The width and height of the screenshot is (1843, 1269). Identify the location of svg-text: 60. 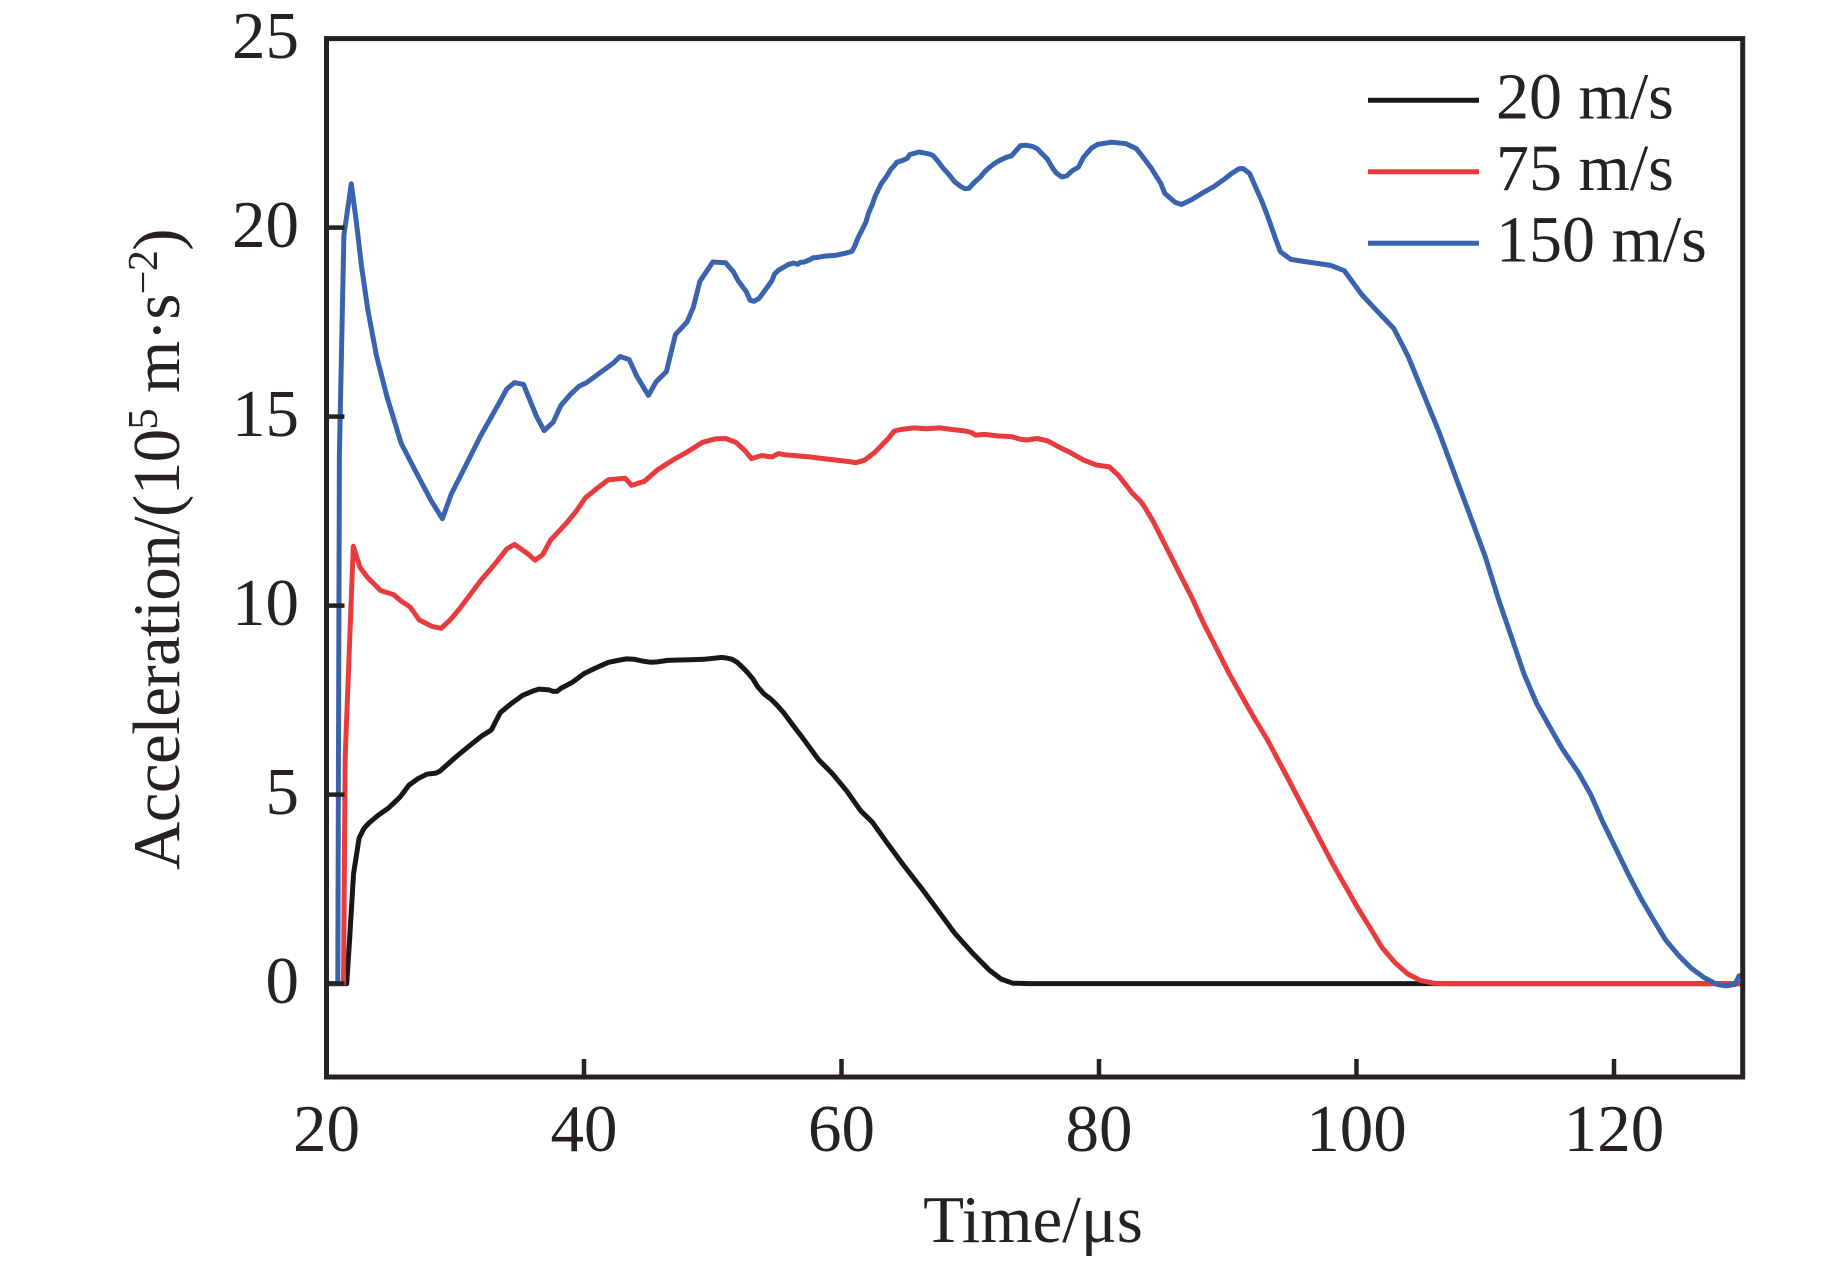
(841, 1129).